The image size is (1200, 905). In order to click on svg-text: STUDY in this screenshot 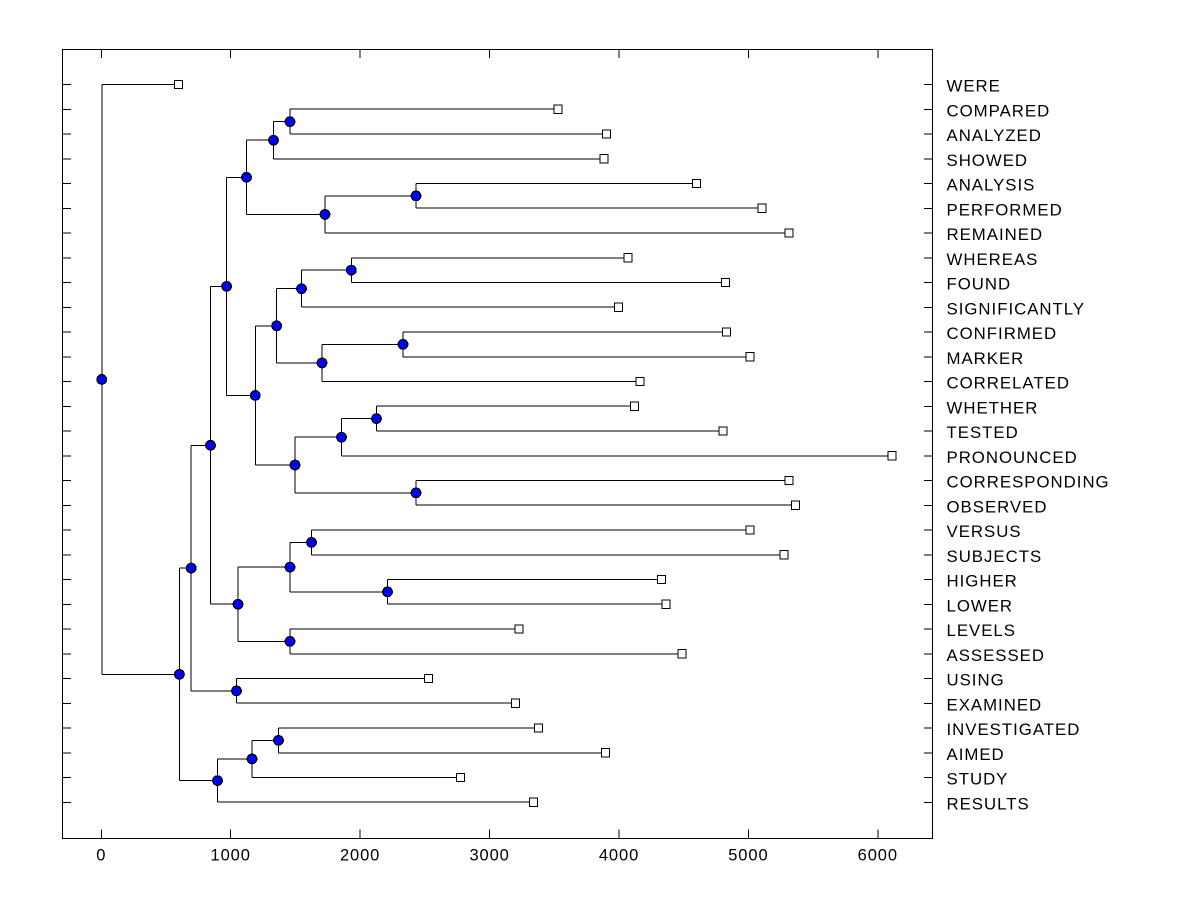, I will do `click(978, 779)`.